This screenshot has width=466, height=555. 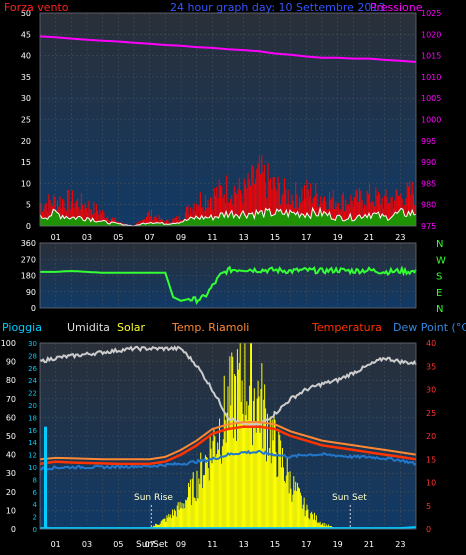 What do you see at coordinates (26, 98) in the screenshot?
I see `wind-tick-label: 30` at bounding box center [26, 98].